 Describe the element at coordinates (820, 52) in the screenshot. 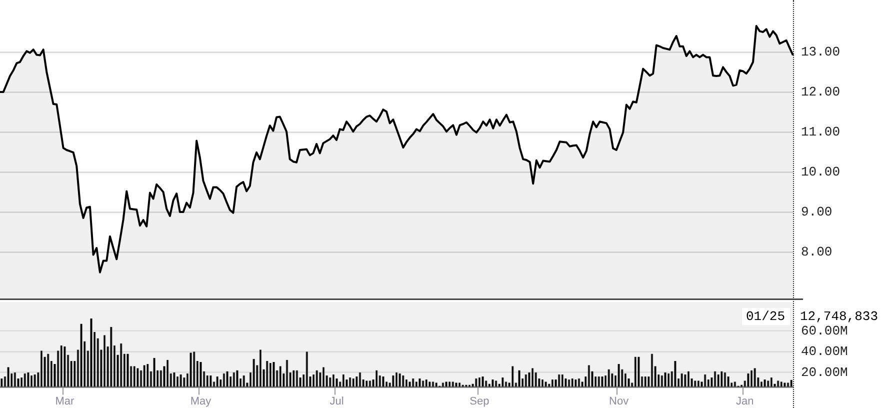

I see `y-tick-label: 13.00` at that location.